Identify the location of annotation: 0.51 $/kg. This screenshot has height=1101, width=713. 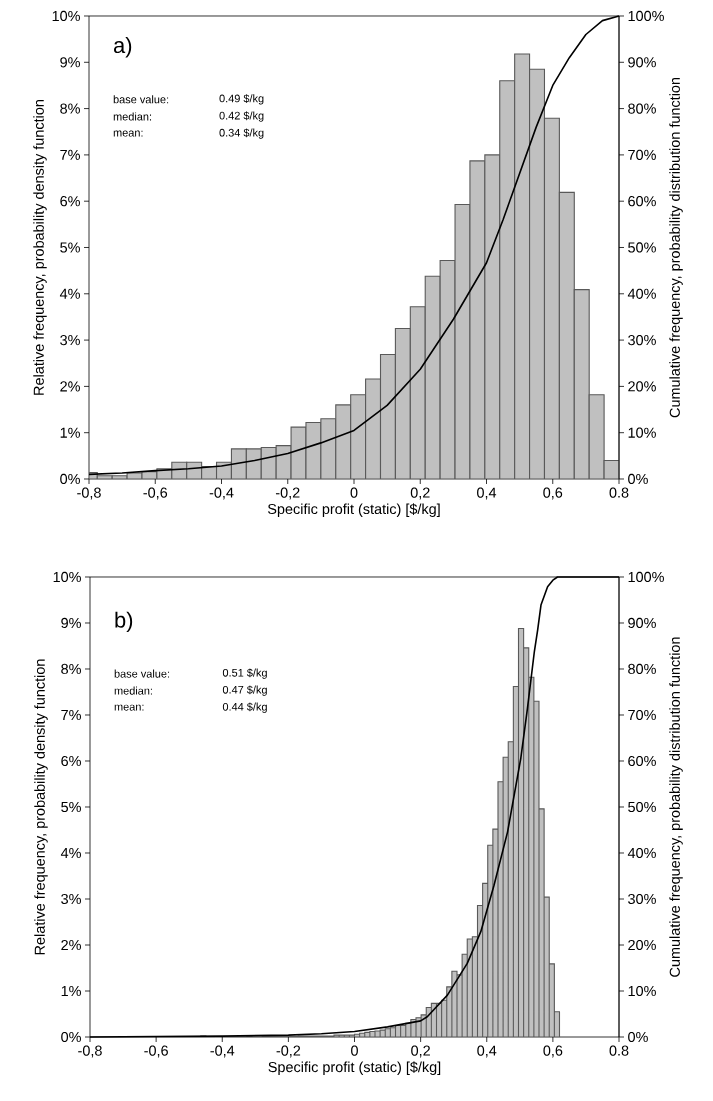
(244, 673).